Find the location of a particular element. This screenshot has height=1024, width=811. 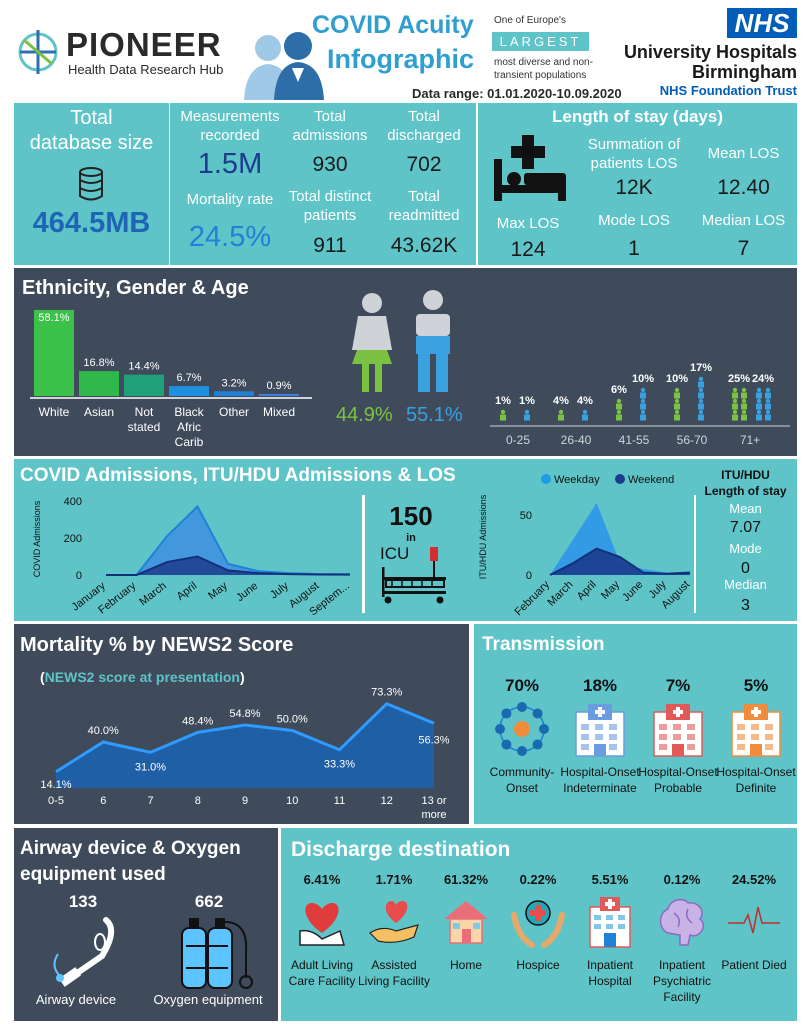

discharge-label: Home is located at coordinates (465, 965).